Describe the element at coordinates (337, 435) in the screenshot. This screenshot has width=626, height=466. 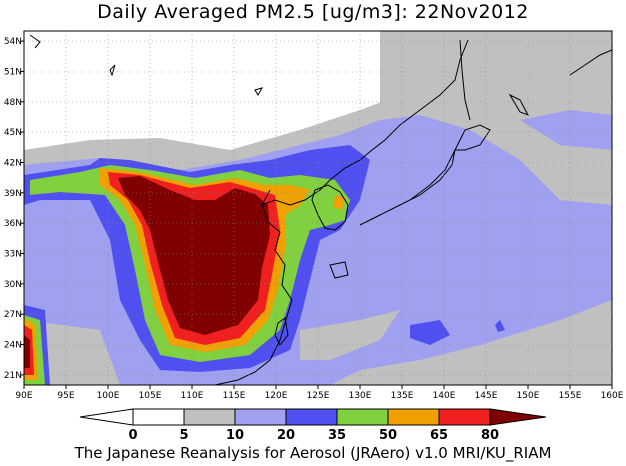
I see `colorbar-label: 35` at that location.